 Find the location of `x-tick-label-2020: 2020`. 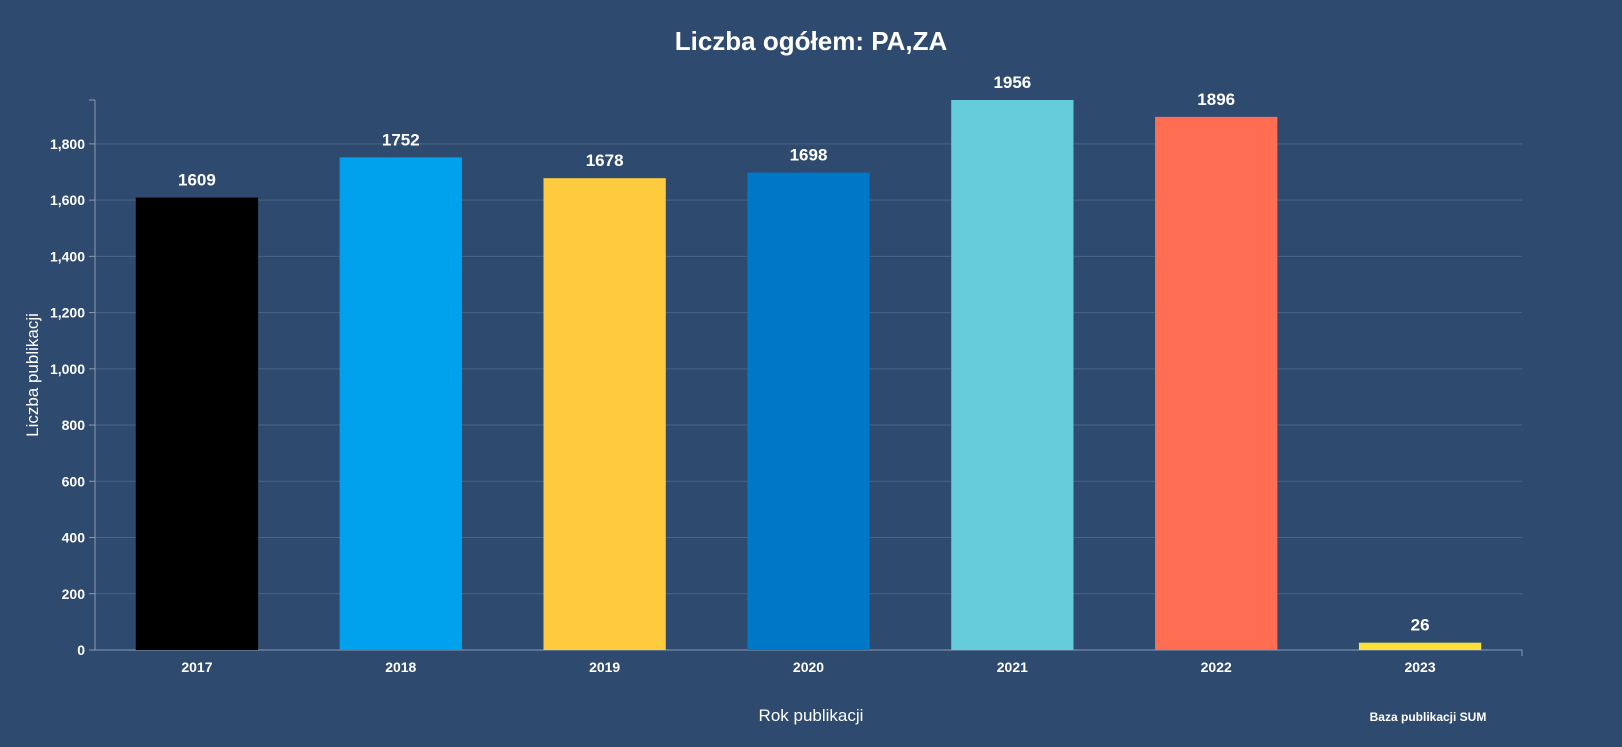

x-tick-label-2020: 2020 is located at coordinates (808, 667).